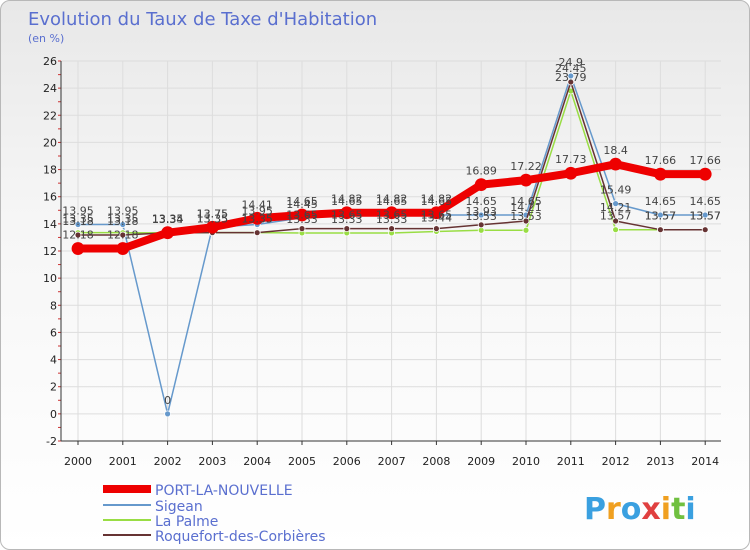 Image resolution: width=750 pixels, height=550 pixels. Describe the element at coordinates (616, 190) in the screenshot. I see `data-label: 15.49` at that location.